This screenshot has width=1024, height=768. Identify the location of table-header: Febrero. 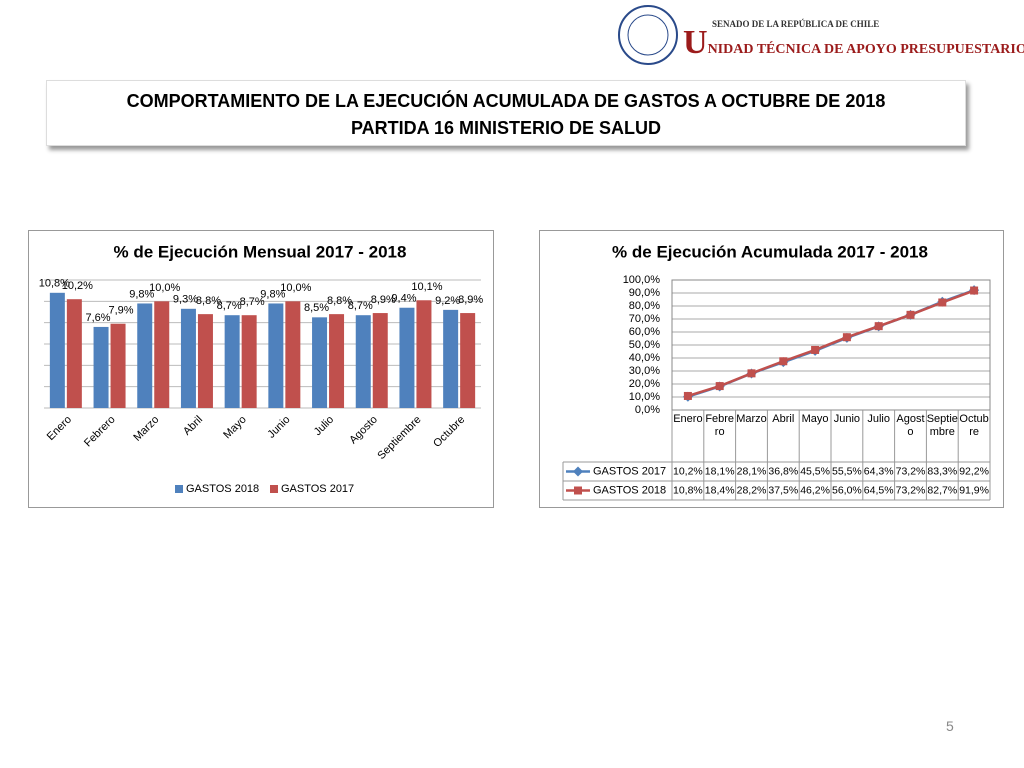
(720, 425).